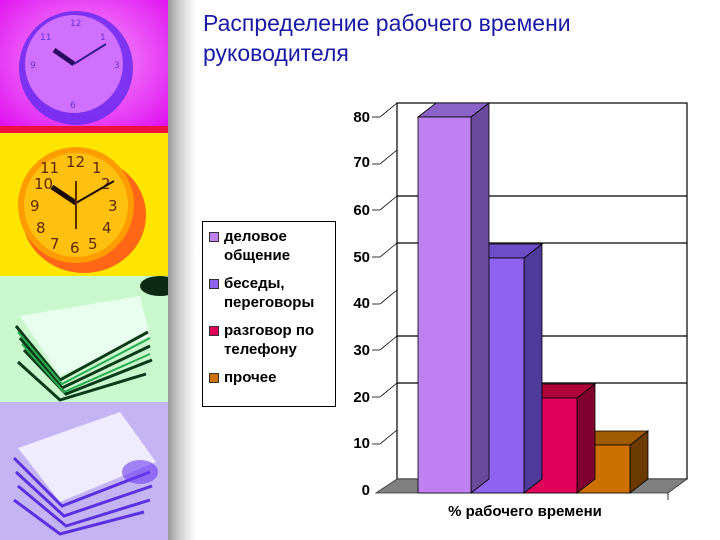  Describe the element at coordinates (361, 162) in the screenshot. I see `y-tick-70: 70` at that location.